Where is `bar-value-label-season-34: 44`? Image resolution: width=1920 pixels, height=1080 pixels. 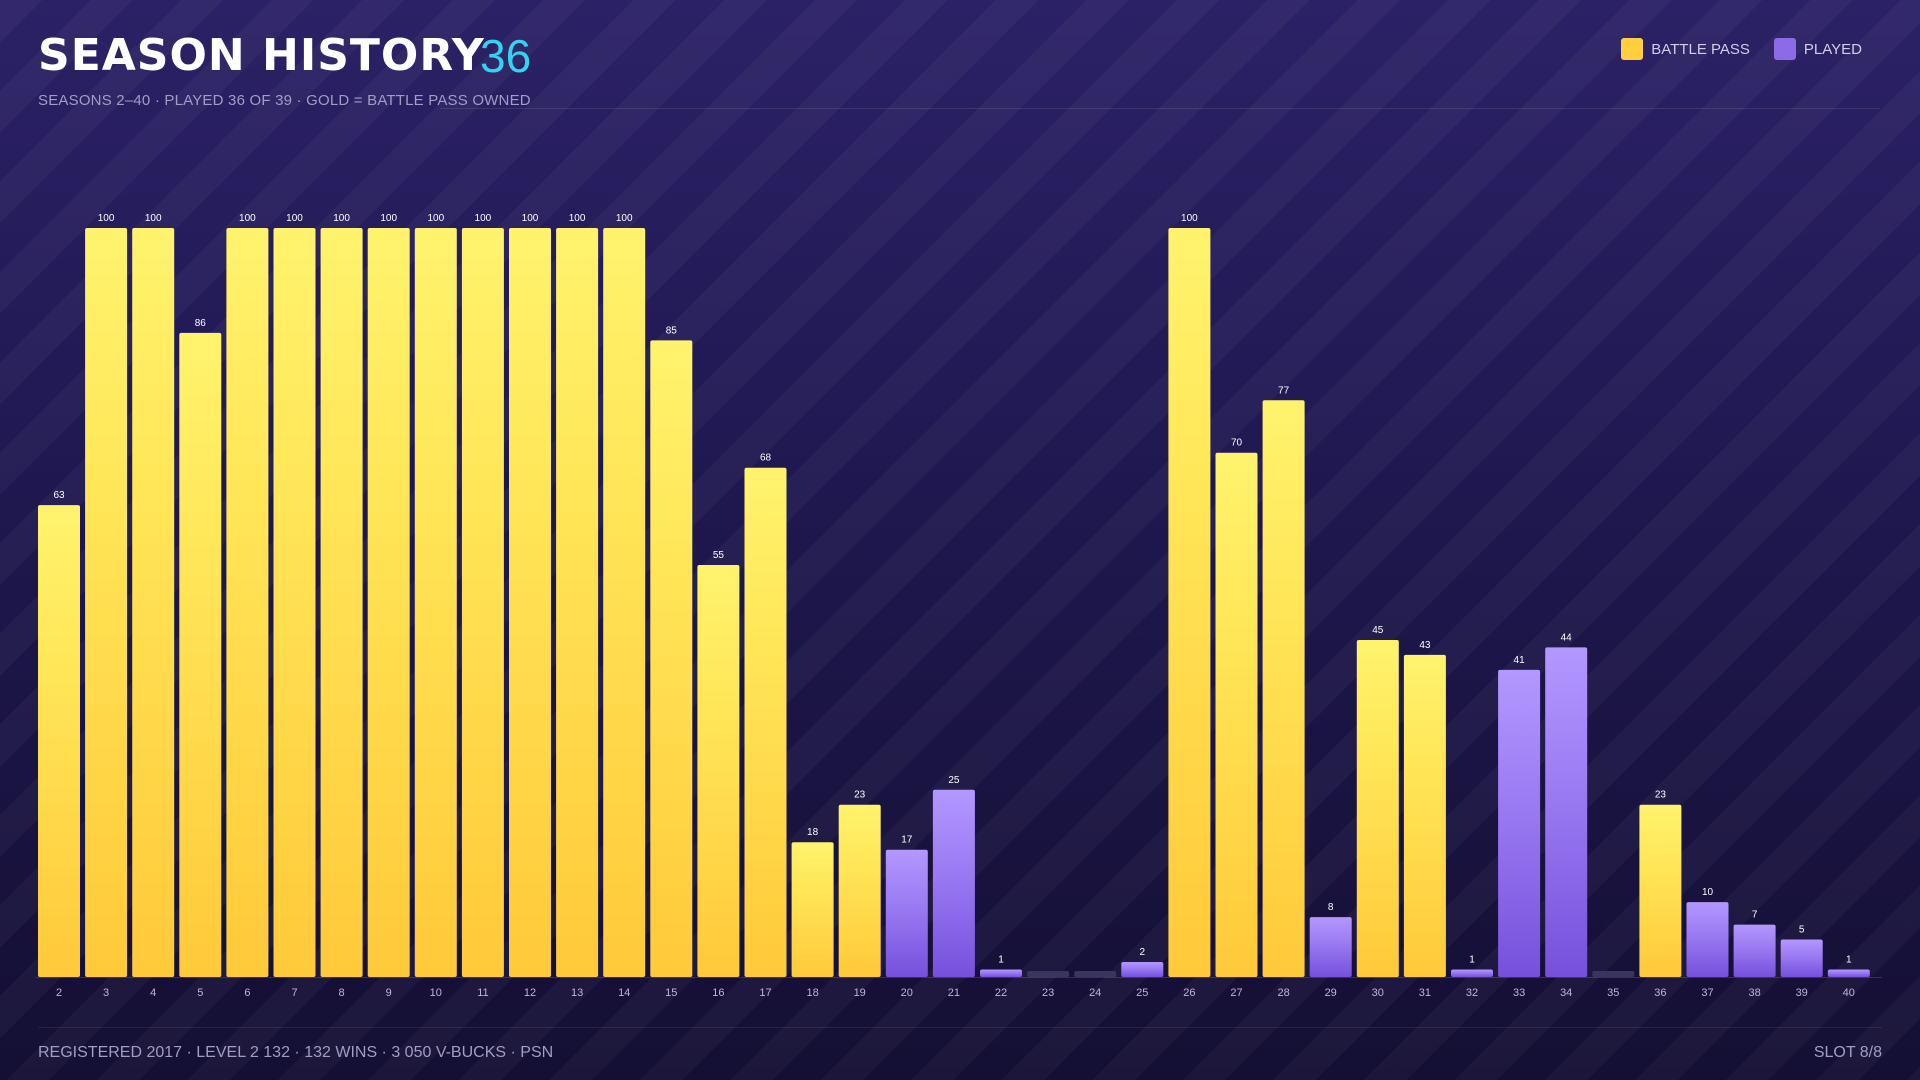 bar-value-label-season-34: 44 is located at coordinates (1567, 637).